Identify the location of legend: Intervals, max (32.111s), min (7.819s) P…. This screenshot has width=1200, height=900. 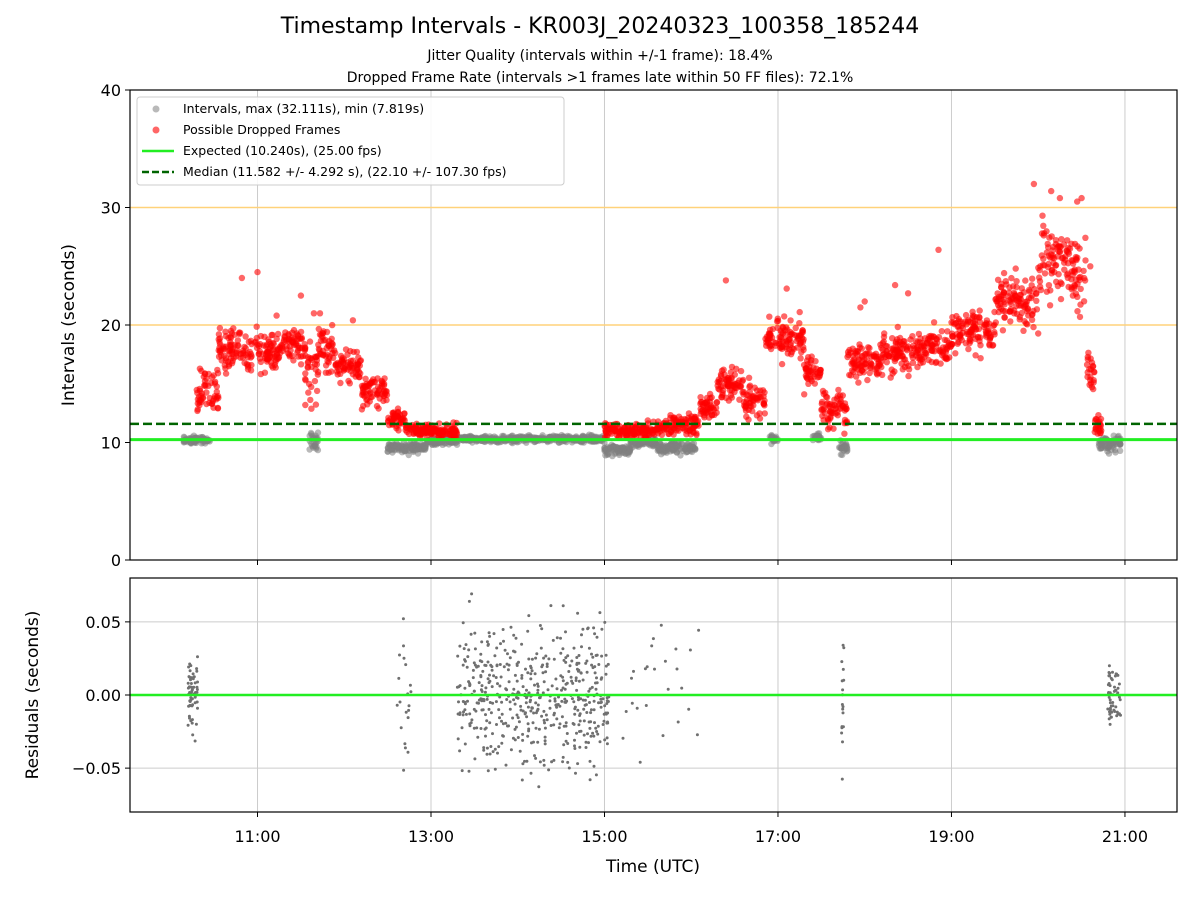
(350, 141).